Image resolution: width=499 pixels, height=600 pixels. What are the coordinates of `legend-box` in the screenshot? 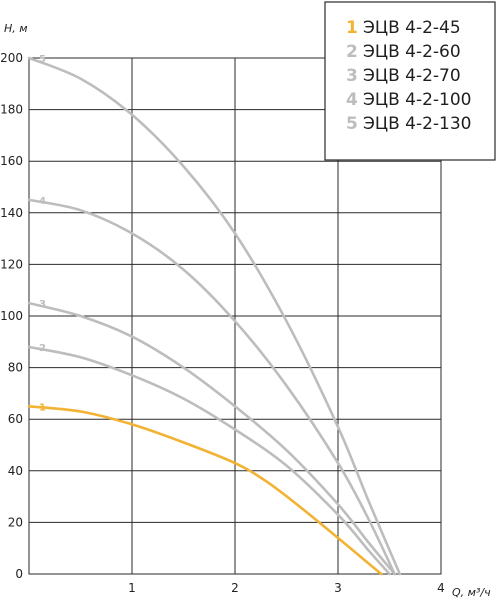 It's located at (410, 81).